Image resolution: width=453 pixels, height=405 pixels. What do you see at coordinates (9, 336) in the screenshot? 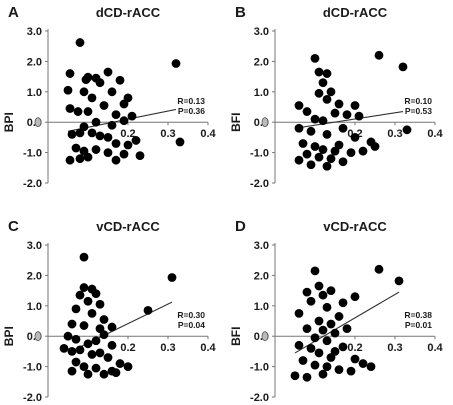
I see `y-axis-label: BPI` at bounding box center [9, 336].